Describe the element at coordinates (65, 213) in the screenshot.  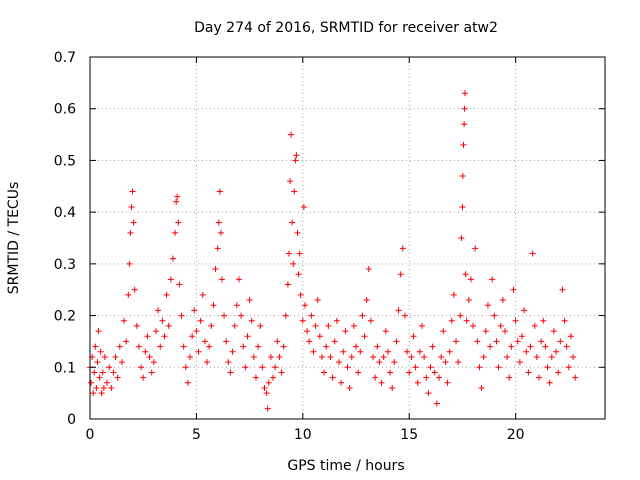
I see `y-tick-label: 0.4` at that location.